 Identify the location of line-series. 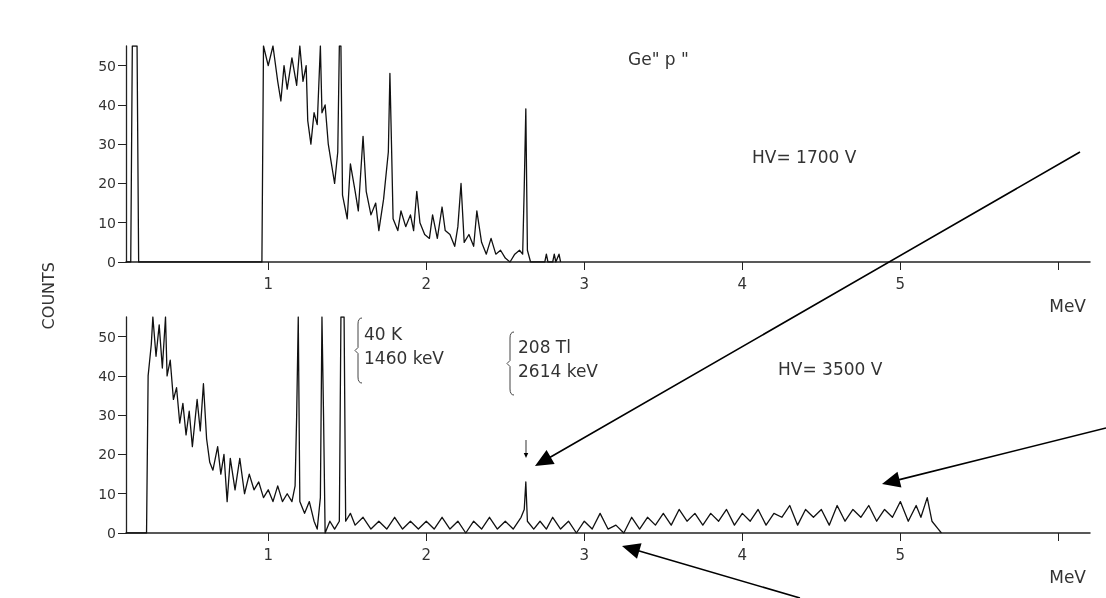
(343, 154).